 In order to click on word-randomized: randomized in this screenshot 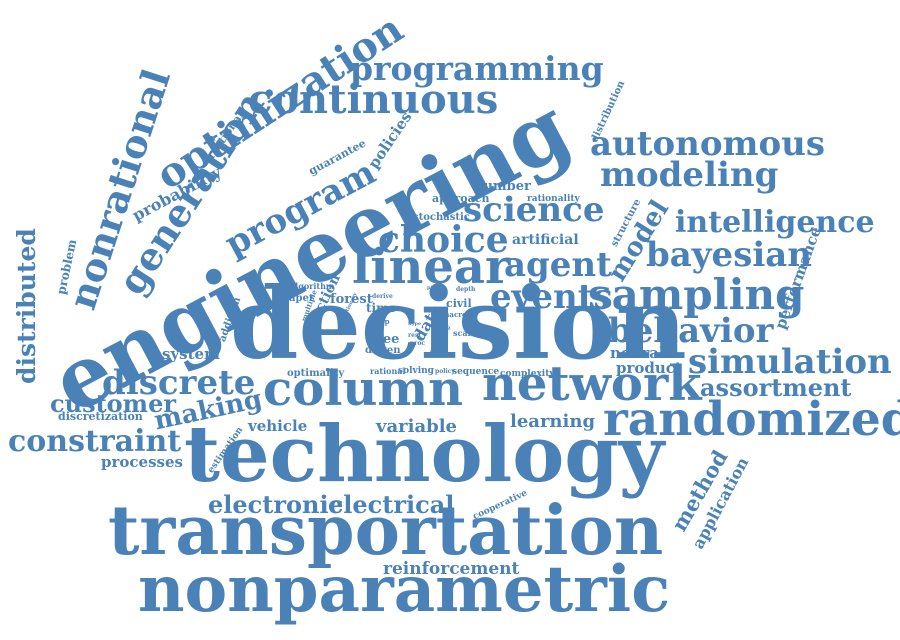, I will do `click(751, 419)`.